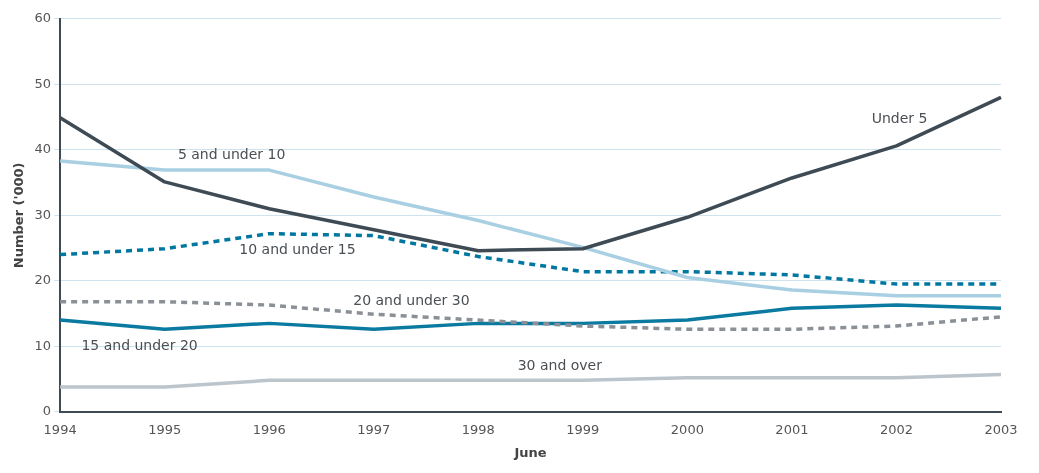 This screenshot has width=1039, height=473. I want to click on x-tick-label: 2002, so click(896, 429).